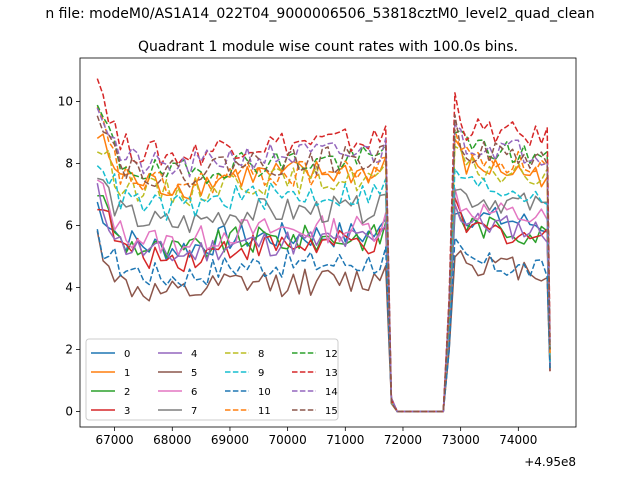  I want to click on x-axis: 67000 68000 69000 70000 71000 72000 73000 74000, so click(316, 437).